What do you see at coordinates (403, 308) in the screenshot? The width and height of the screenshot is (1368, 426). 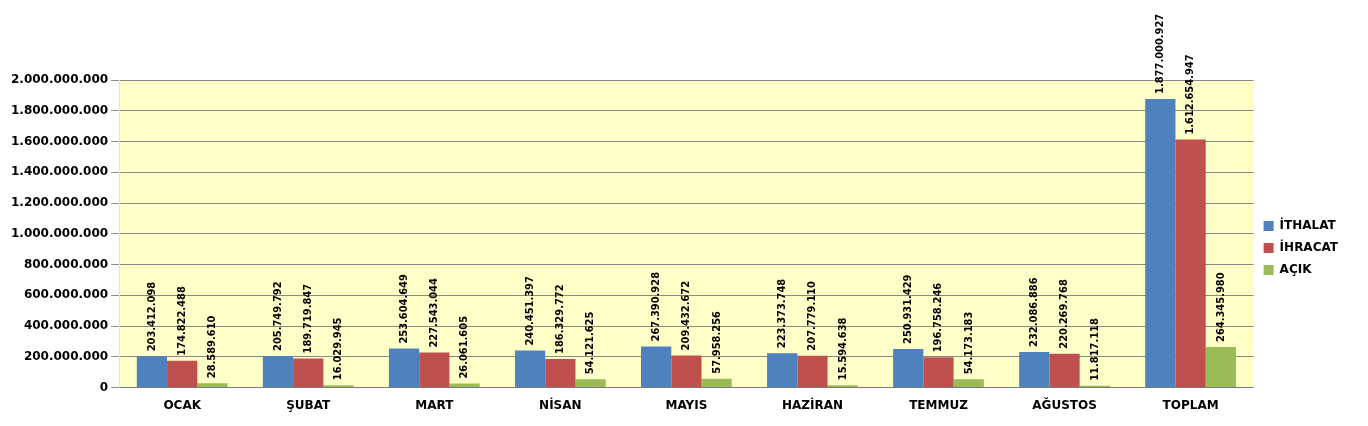 I see `data-label: 253.604.649` at bounding box center [403, 308].